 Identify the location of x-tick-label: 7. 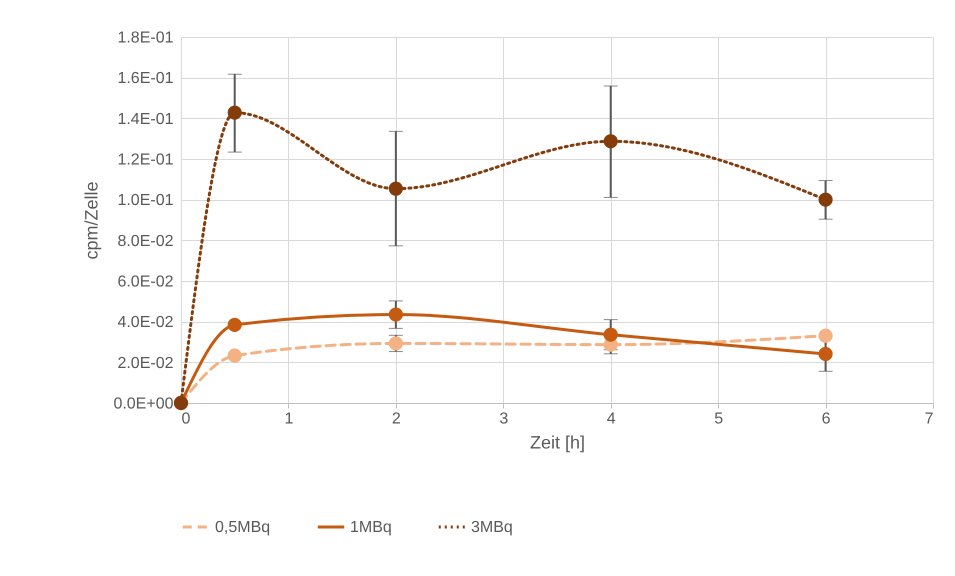
(929, 419).